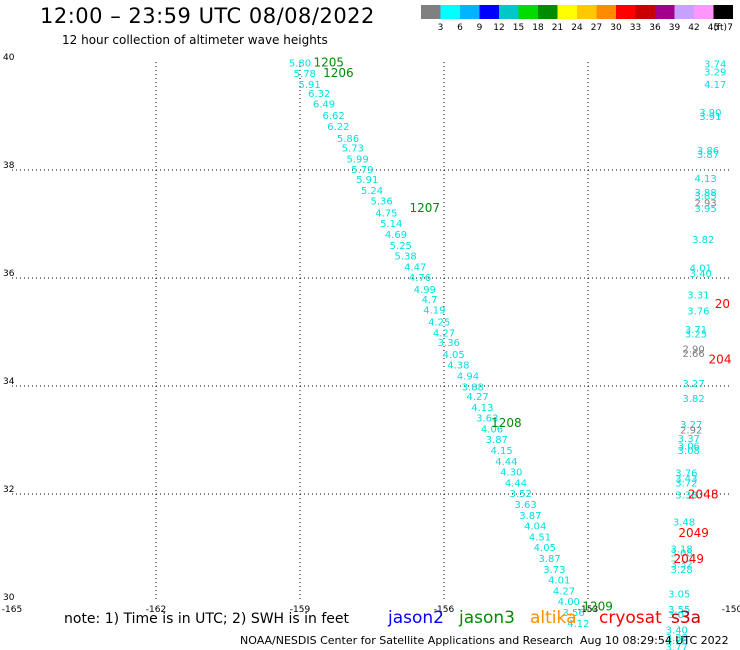 The width and height of the screenshot is (740, 650). Describe the element at coordinates (405, 257) in the screenshot. I see `wave-height-value: 5.38` at that location.